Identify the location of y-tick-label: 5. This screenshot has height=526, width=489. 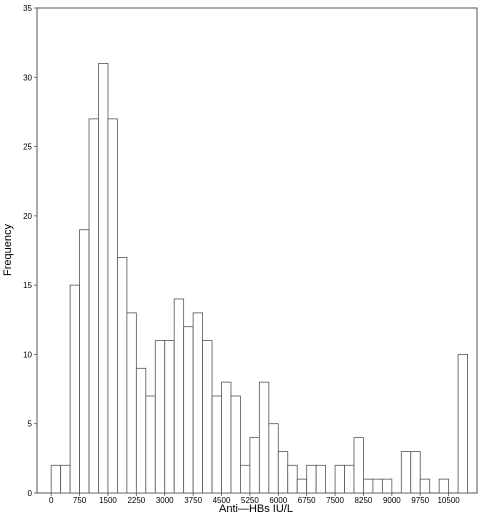
(30, 424).